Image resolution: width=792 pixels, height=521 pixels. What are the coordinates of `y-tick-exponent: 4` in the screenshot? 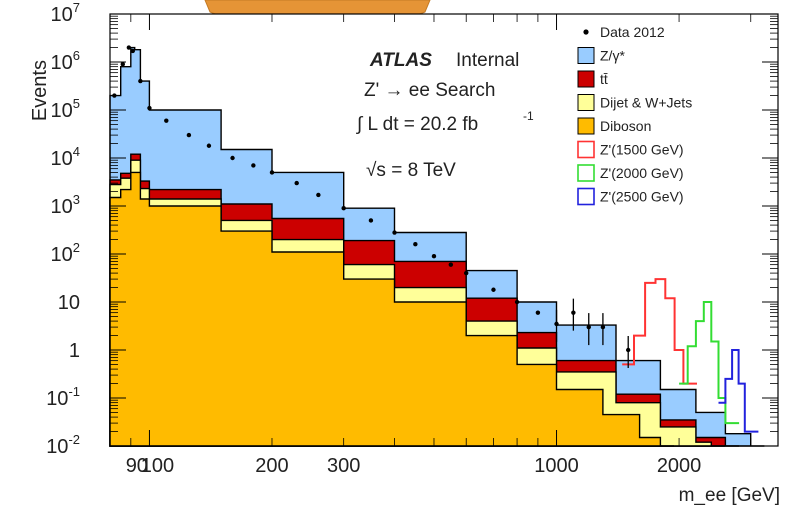 It's located at (76, 151).